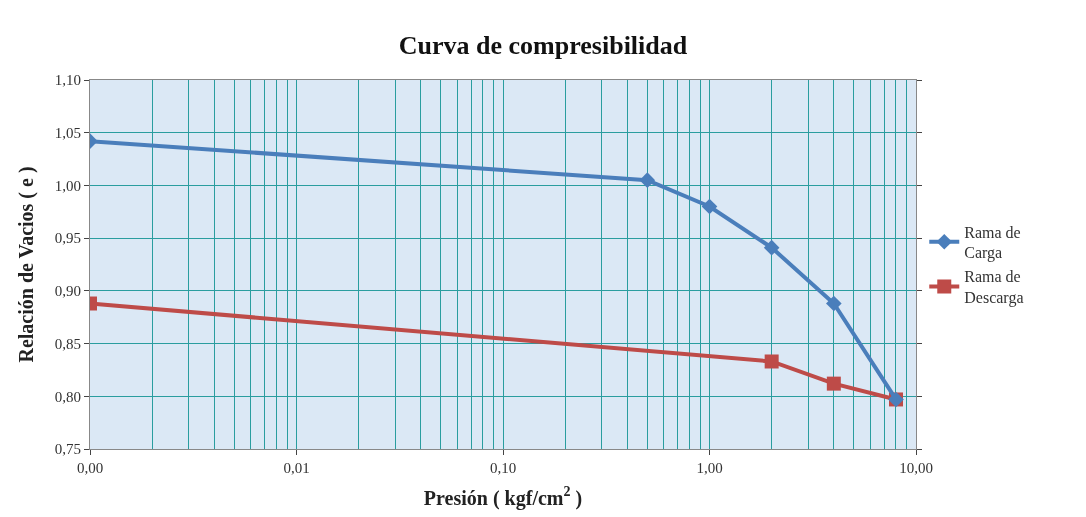 This screenshot has width=1086, height=517. I want to click on y-tick-label: 0,80, so click(67, 396).